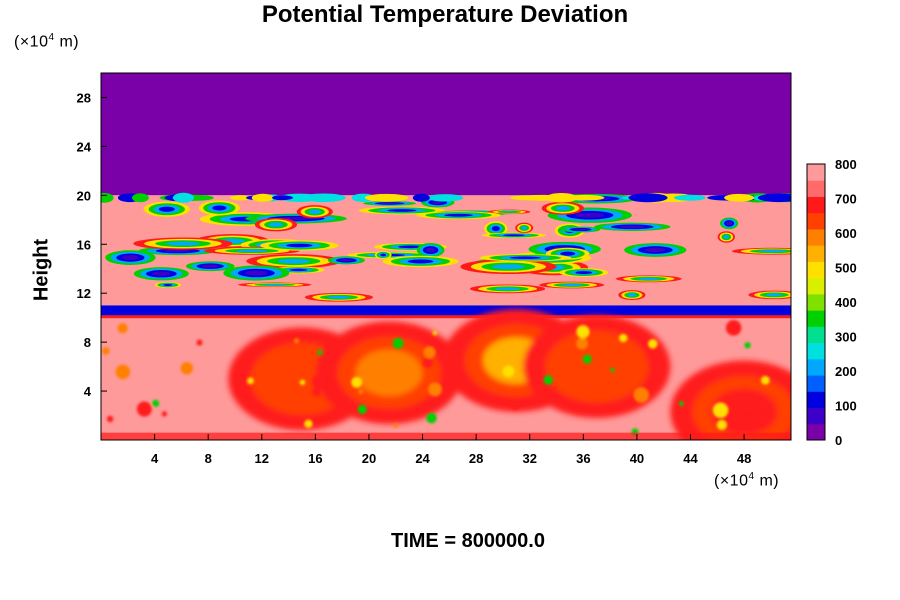 This screenshot has height=600, width=900. Describe the element at coordinates (84, 146) in the screenshot. I see `y-tick-label: 24` at that location.